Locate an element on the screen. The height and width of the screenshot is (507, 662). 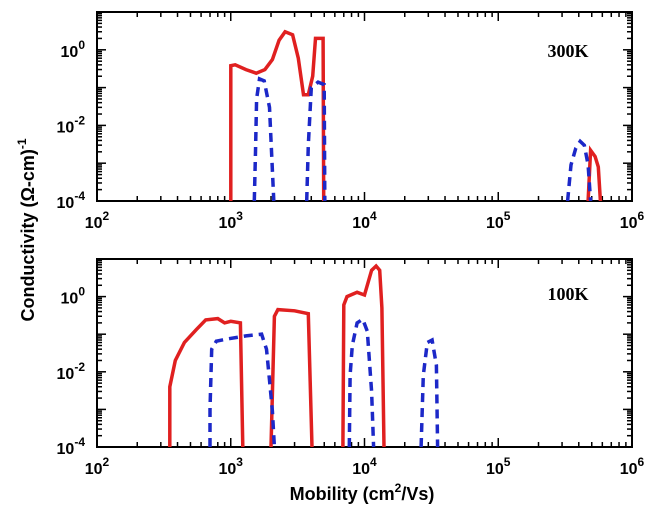
x-axis-title: Mobility (cm2/Vs) is located at coordinates (362, 492).